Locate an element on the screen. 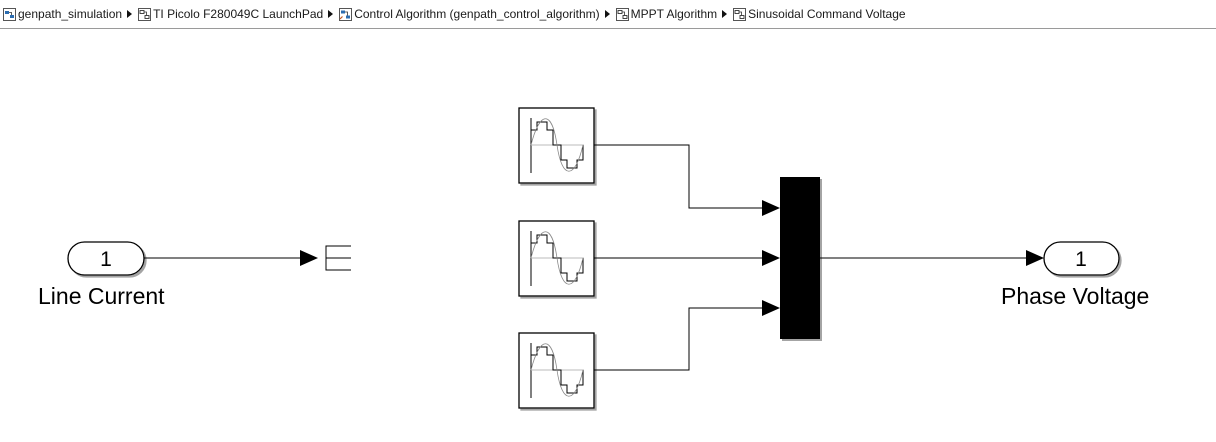 Image resolution: width=1216 pixels, height=442 pixels. model-reference-icon is located at coordinates (346, 14).